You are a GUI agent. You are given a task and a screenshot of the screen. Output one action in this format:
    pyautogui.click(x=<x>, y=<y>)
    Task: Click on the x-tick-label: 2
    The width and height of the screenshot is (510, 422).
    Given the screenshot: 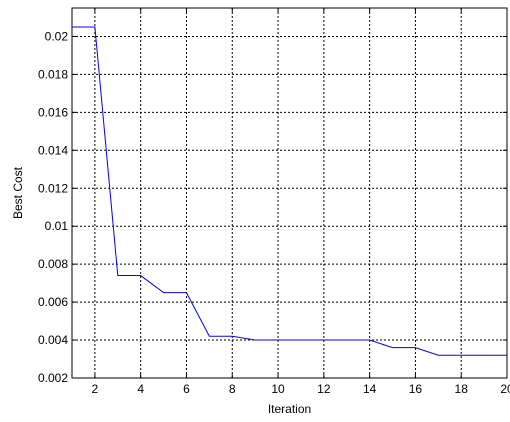 What is the action you would take?
    pyautogui.click(x=95, y=389)
    